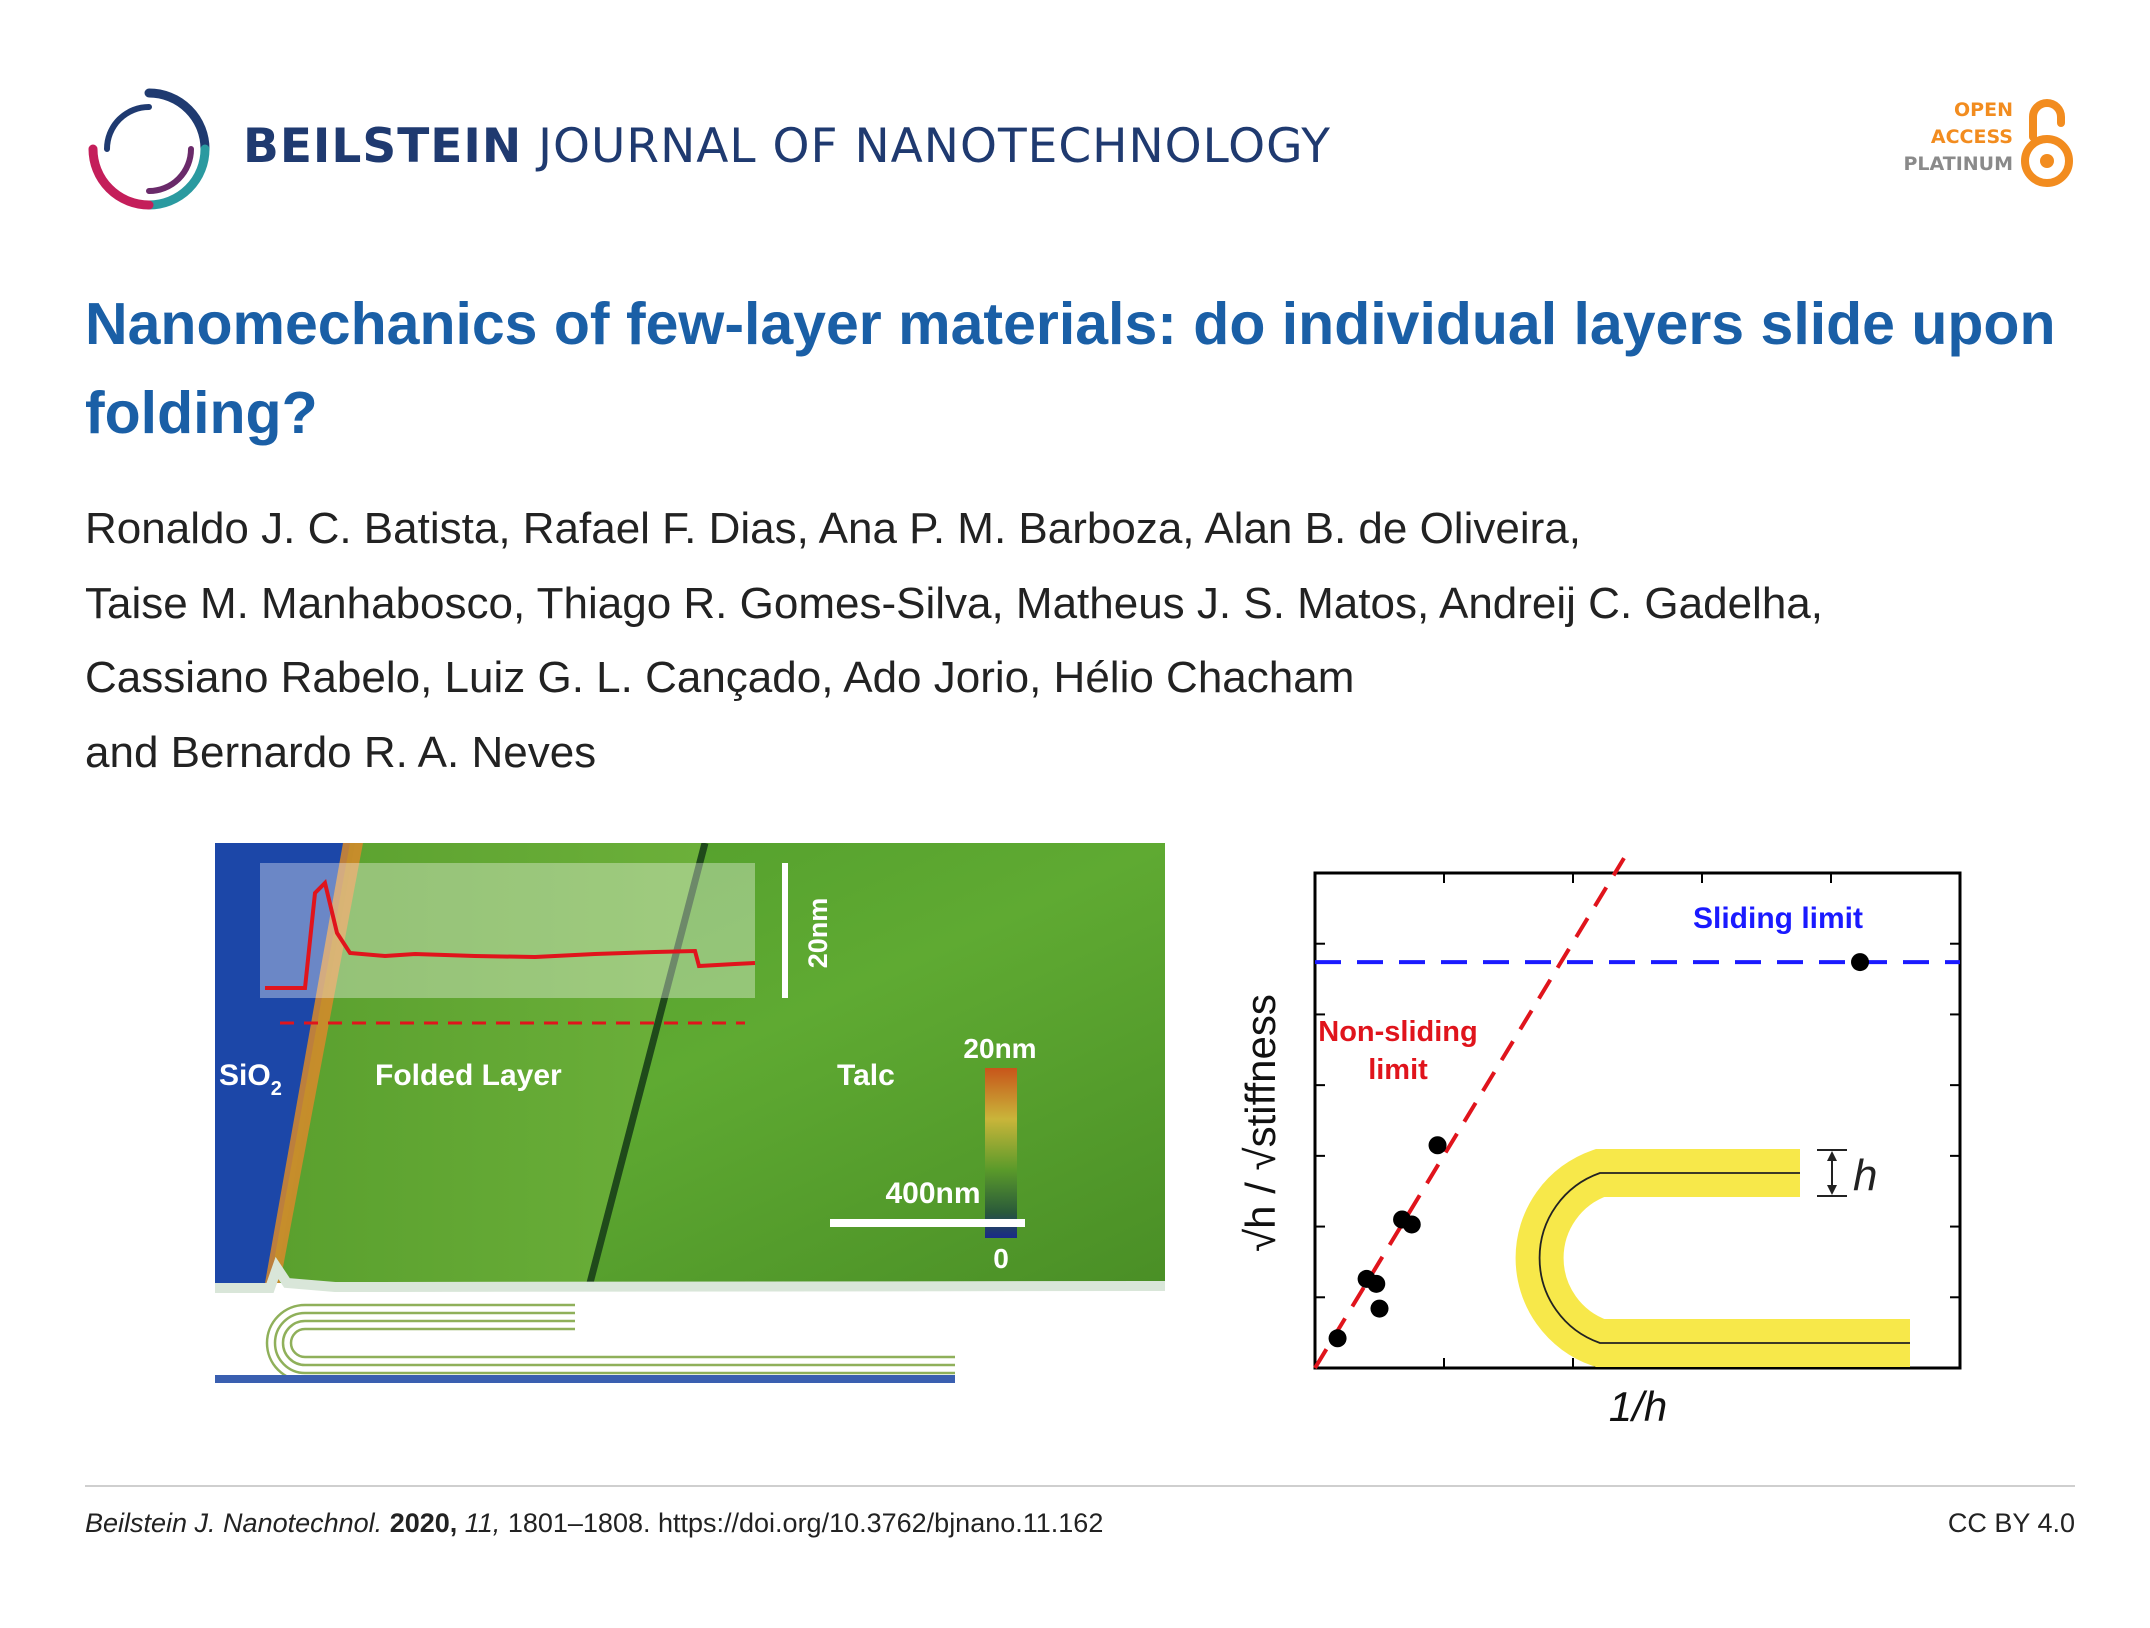  What do you see at coordinates (999, 1048) in the screenshot?
I see `colorbar-max-label: 20nm` at bounding box center [999, 1048].